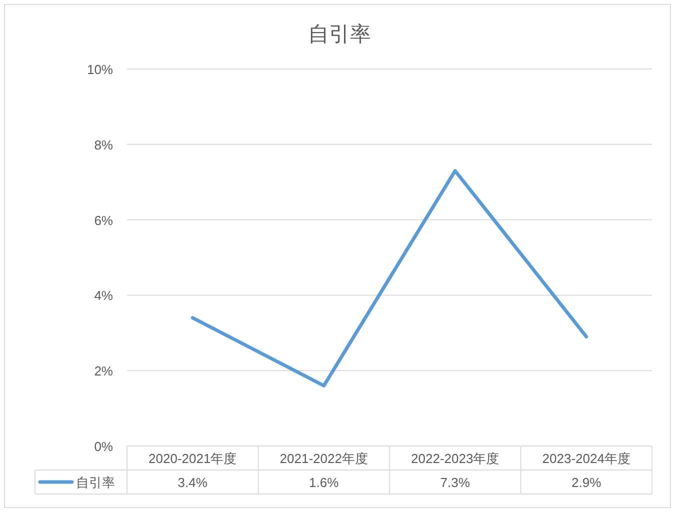  What do you see at coordinates (324, 482) in the screenshot?
I see `data-label: 1.6%` at bounding box center [324, 482].